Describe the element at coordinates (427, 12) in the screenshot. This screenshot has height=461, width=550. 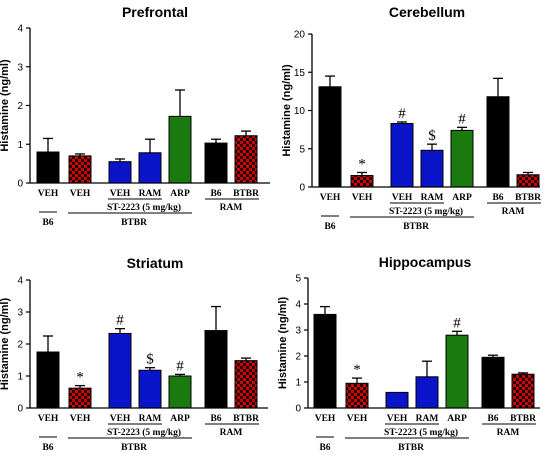
I see `panel-title: Cerebellum` at that location.